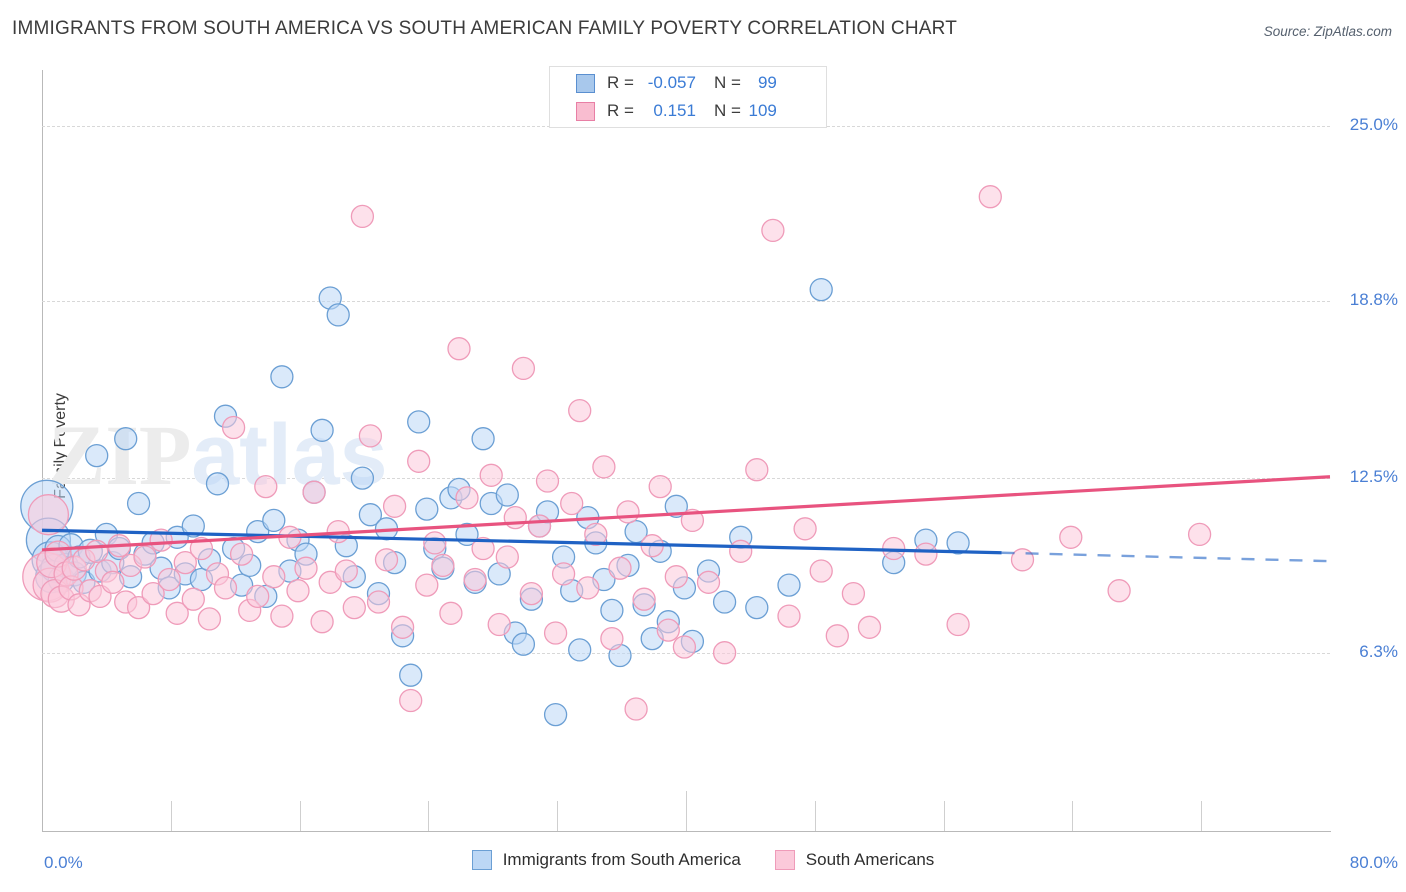 Image resolution: width=1406 pixels, height=892 pixels. I want to click on axis-left, so click(42, 451).